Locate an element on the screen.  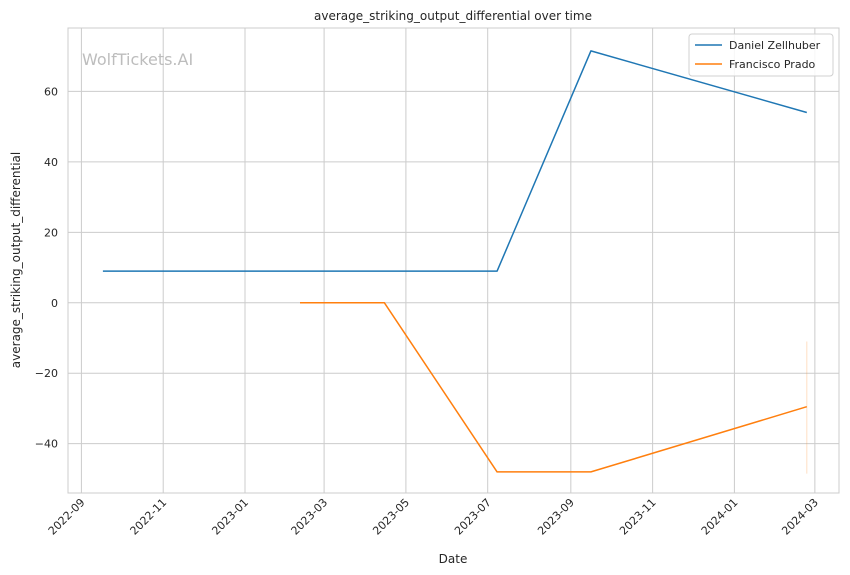
x-tick-label: 2023-03 is located at coordinates (310, 517).